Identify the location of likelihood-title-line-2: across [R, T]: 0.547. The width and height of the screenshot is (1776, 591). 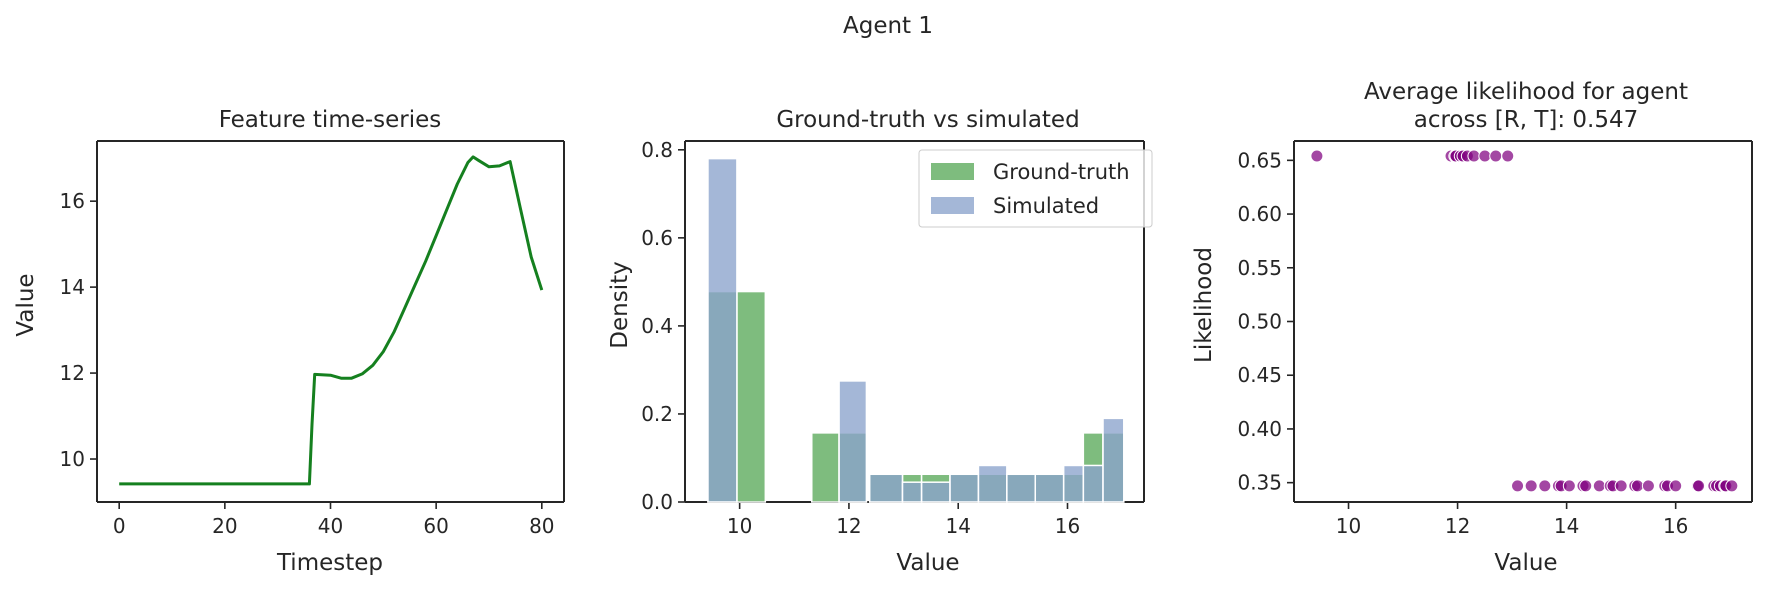
(1526, 120).